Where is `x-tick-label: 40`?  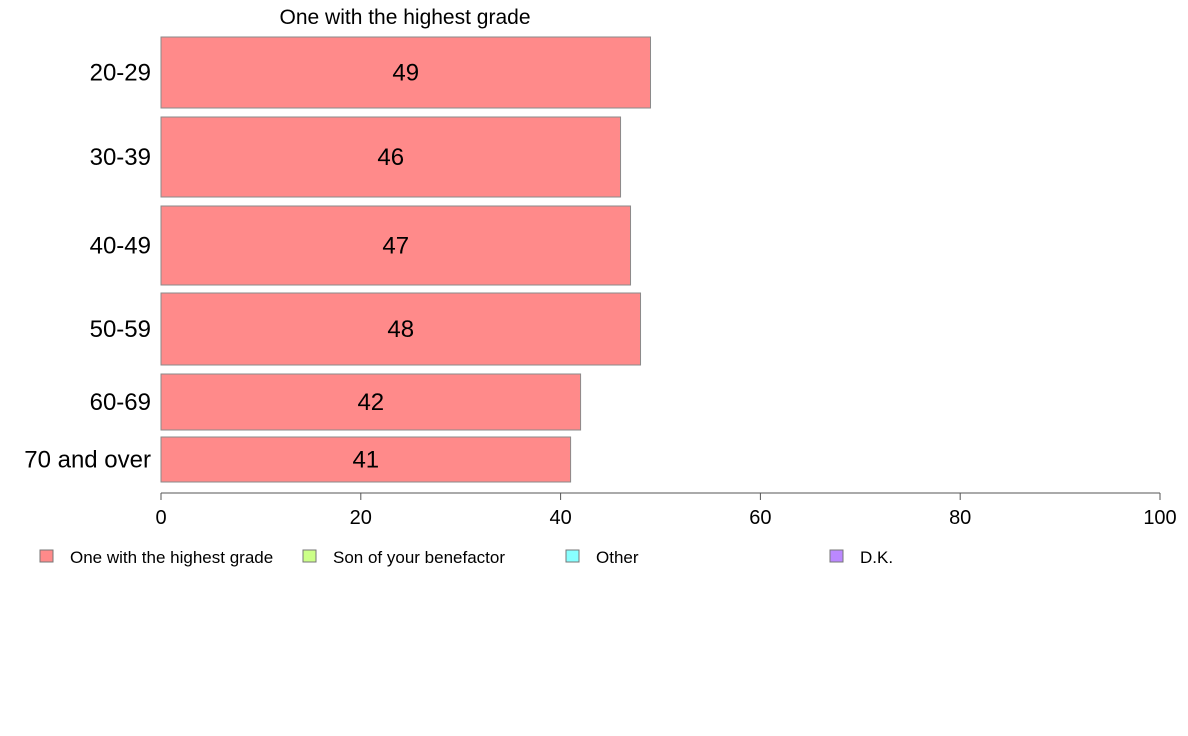
x-tick-label: 40 is located at coordinates (560, 518).